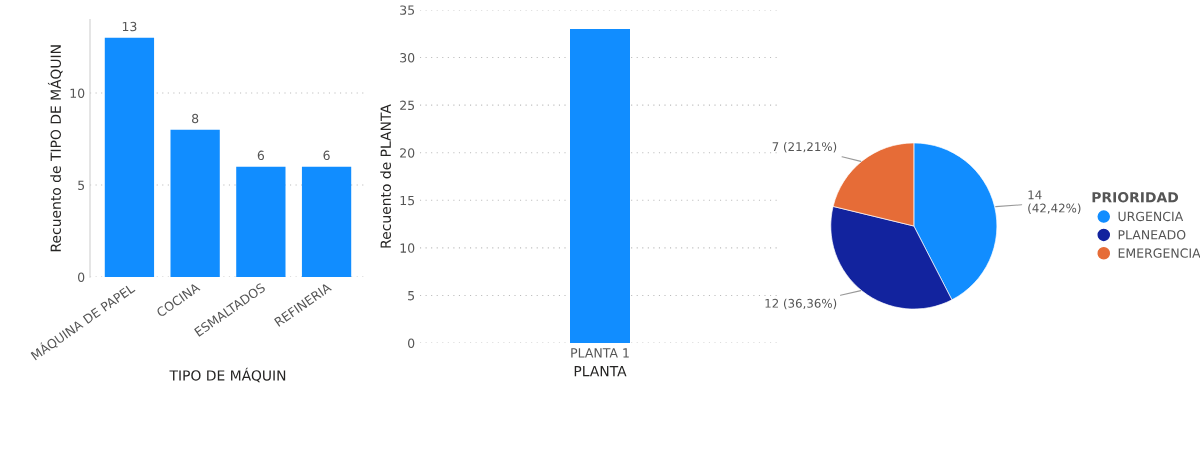  Describe the element at coordinates (801, 304) in the screenshot. I see `data-label: 12 (36,36%)` at that location.